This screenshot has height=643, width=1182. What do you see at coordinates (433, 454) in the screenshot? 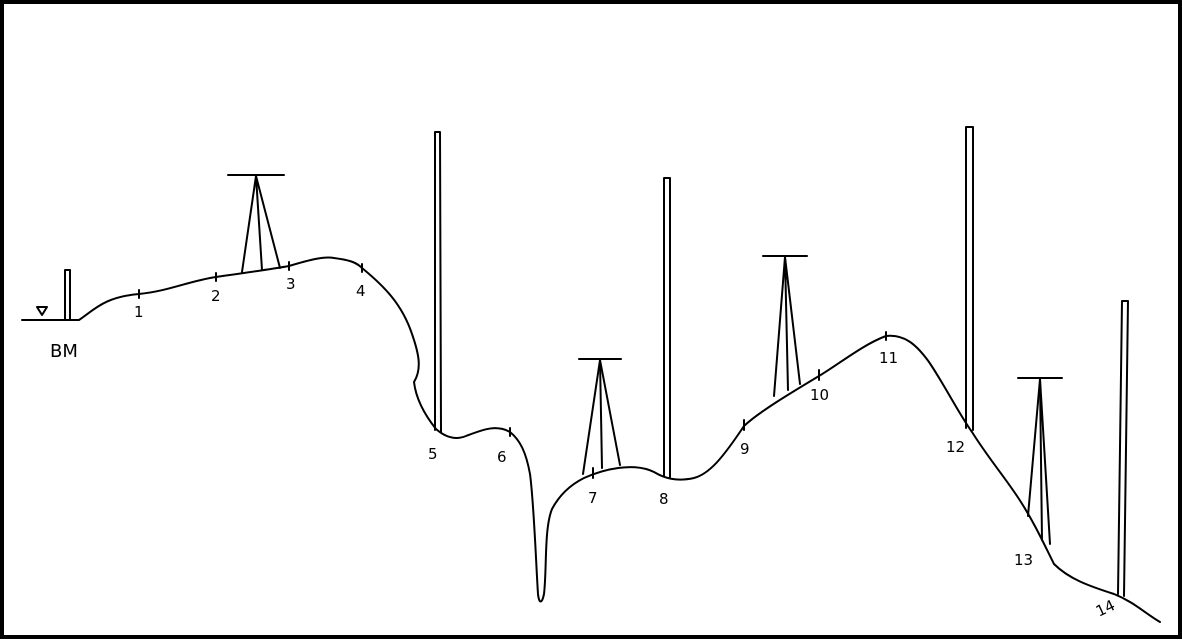
I see `station-label: 5` at bounding box center [433, 454].